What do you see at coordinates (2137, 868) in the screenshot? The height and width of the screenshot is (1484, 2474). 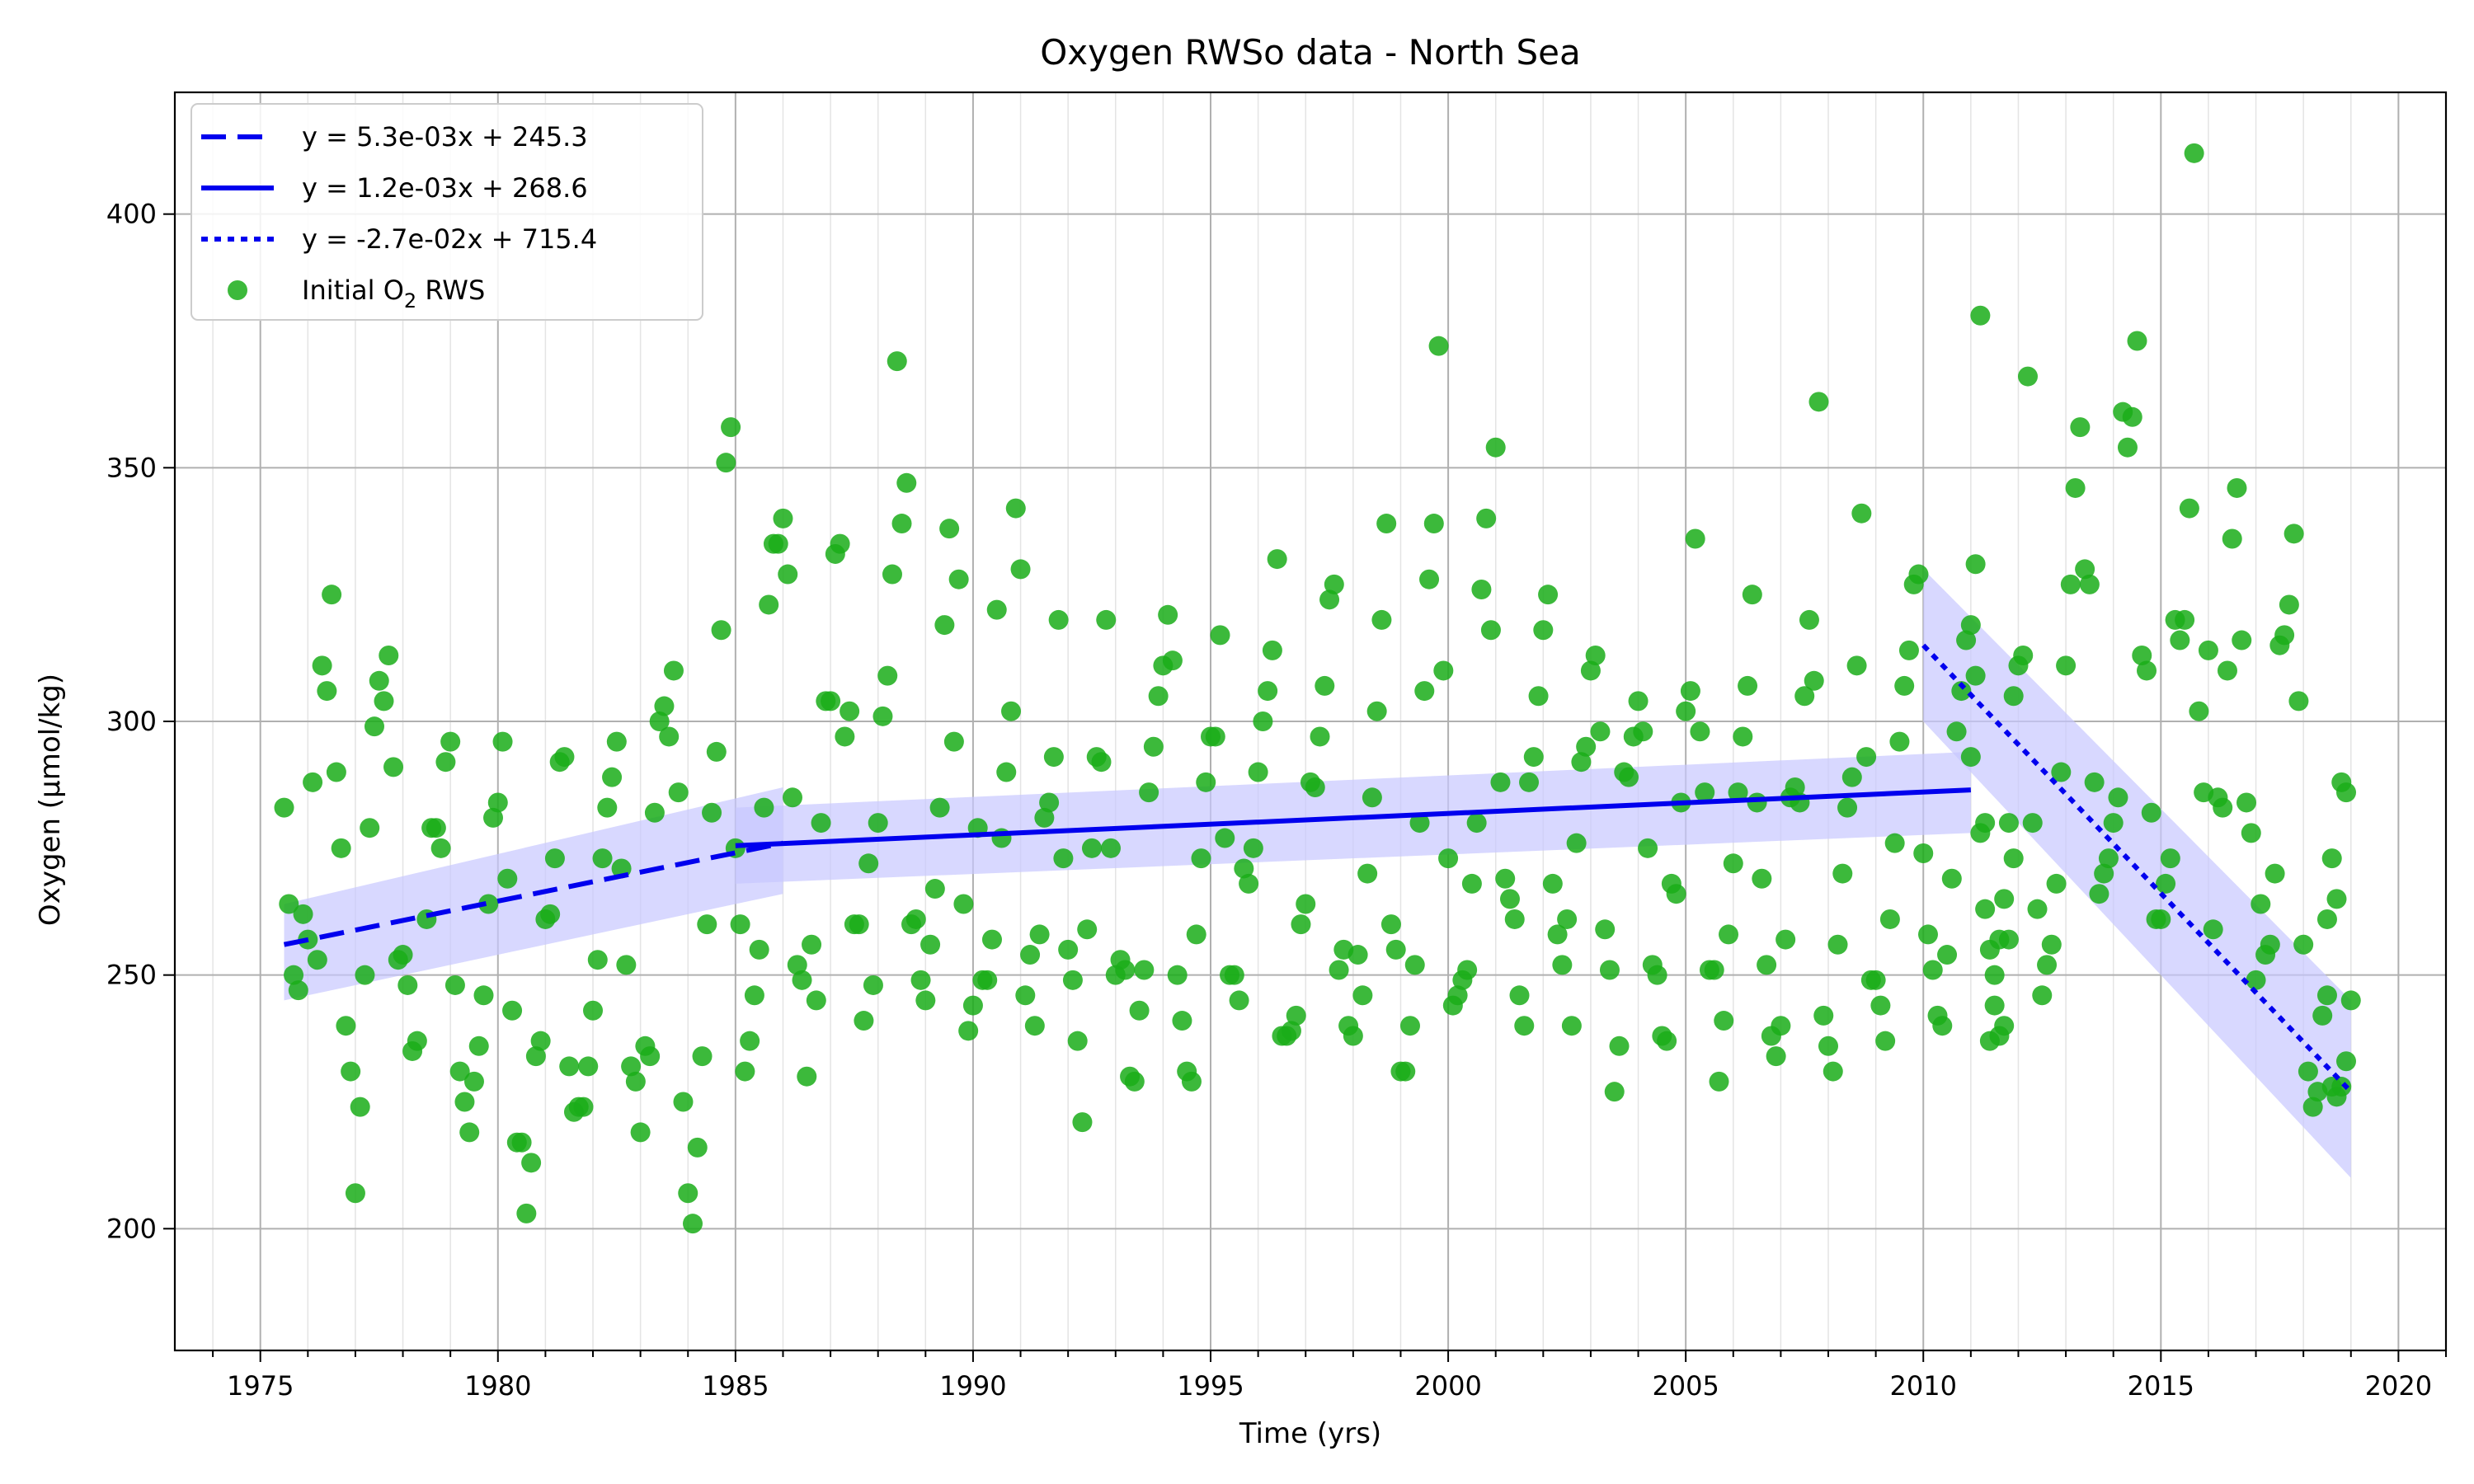 I see `fit-line-dotted` at bounding box center [2137, 868].